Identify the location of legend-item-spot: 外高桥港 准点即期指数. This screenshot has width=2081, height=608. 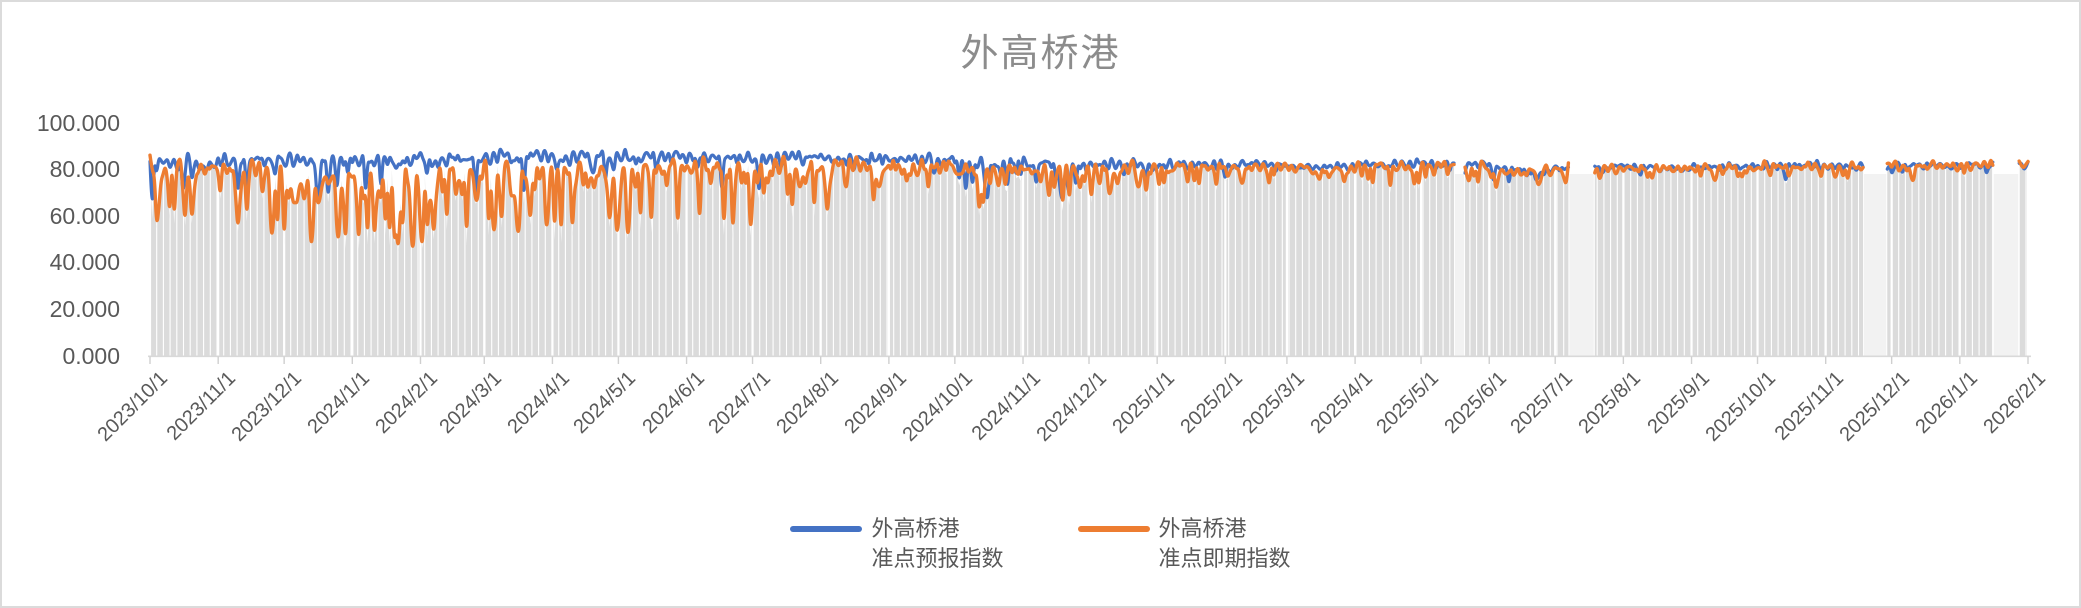
(1184, 544).